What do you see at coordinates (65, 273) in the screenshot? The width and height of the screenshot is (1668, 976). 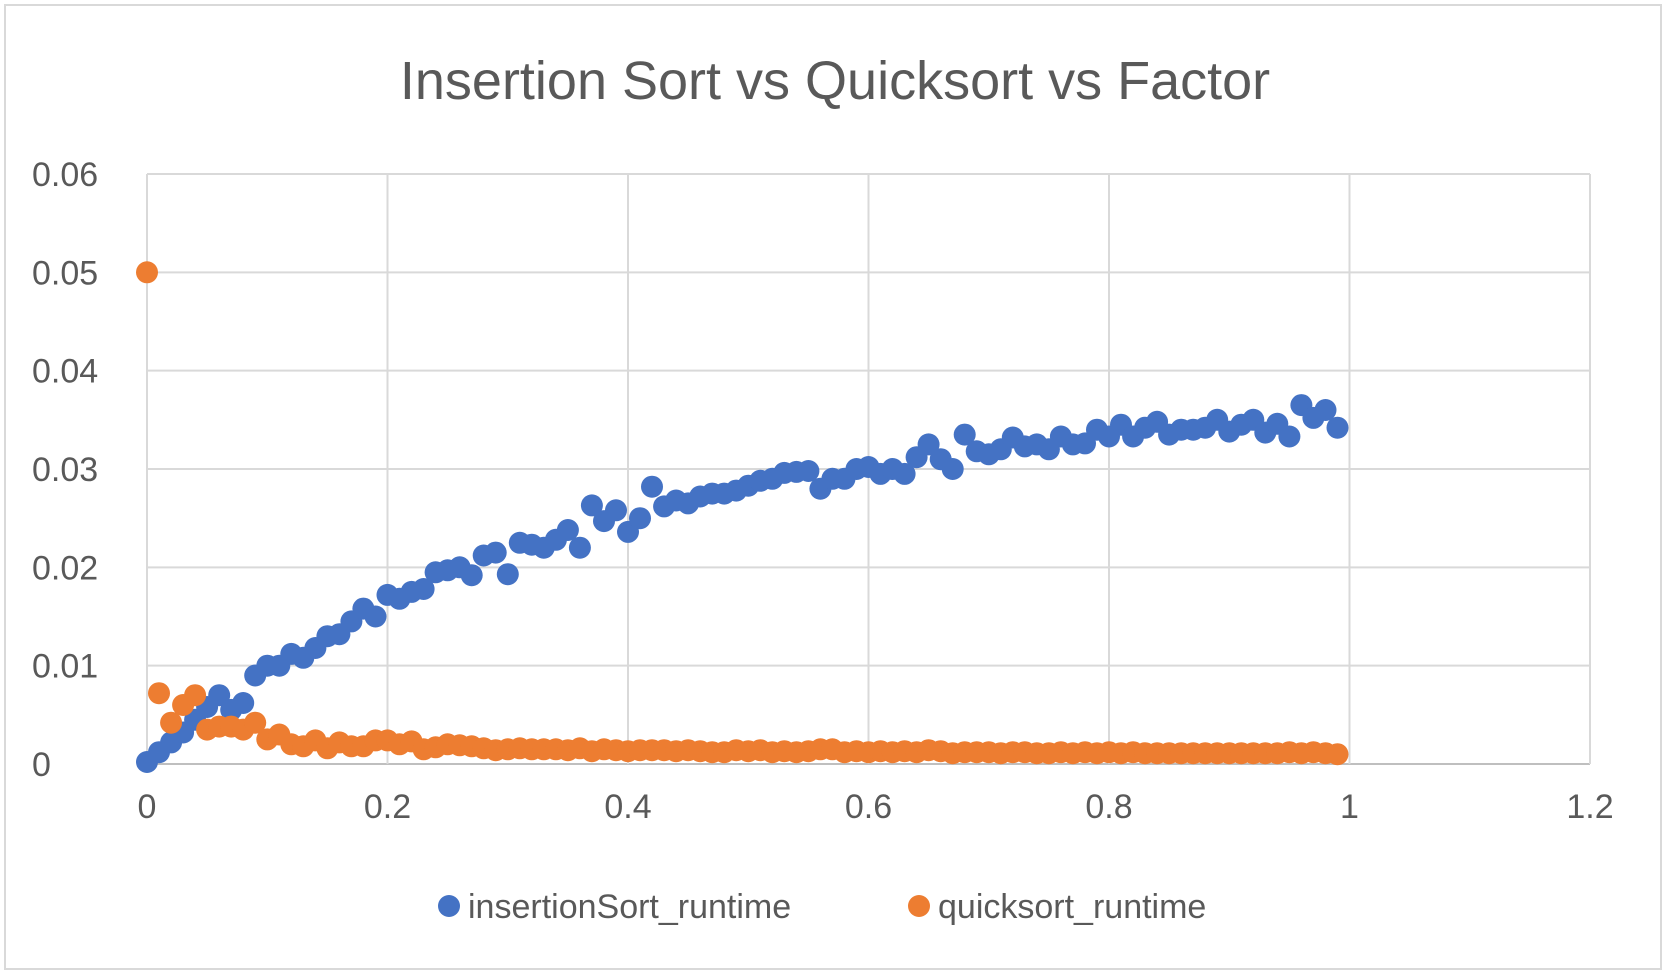 I see `y-tick-label: 0.05` at bounding box center [65, 273].